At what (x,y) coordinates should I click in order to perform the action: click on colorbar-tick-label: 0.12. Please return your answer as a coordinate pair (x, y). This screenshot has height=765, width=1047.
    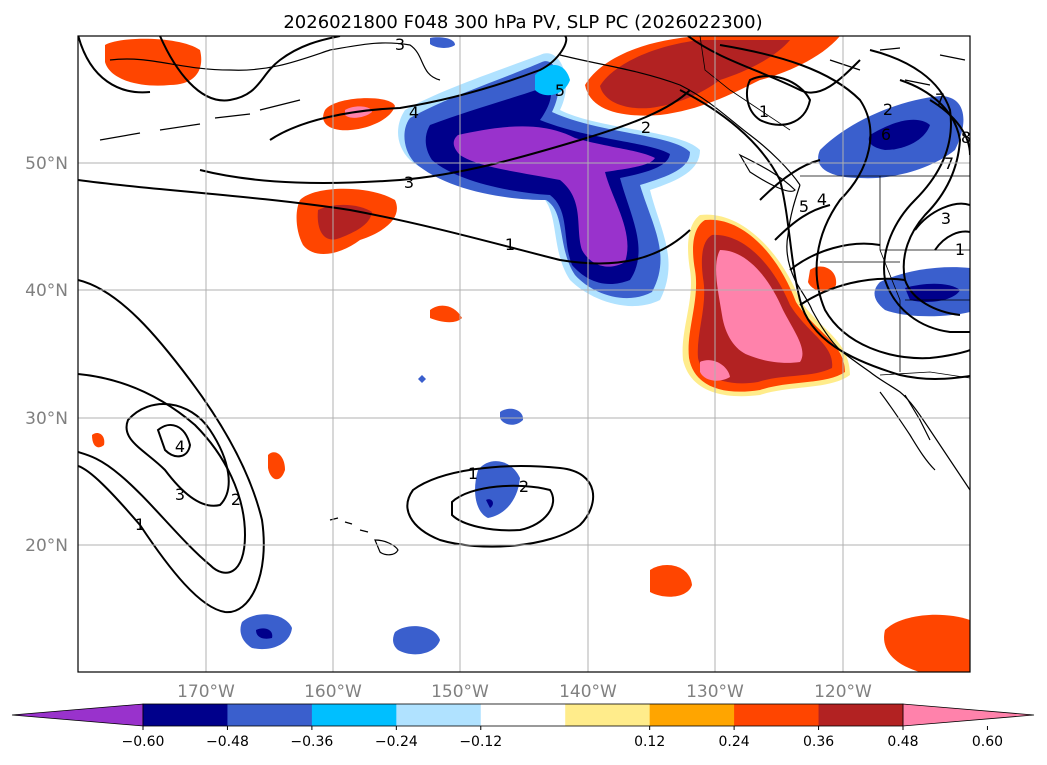
    Looking at the image, I should click on (649, 742).